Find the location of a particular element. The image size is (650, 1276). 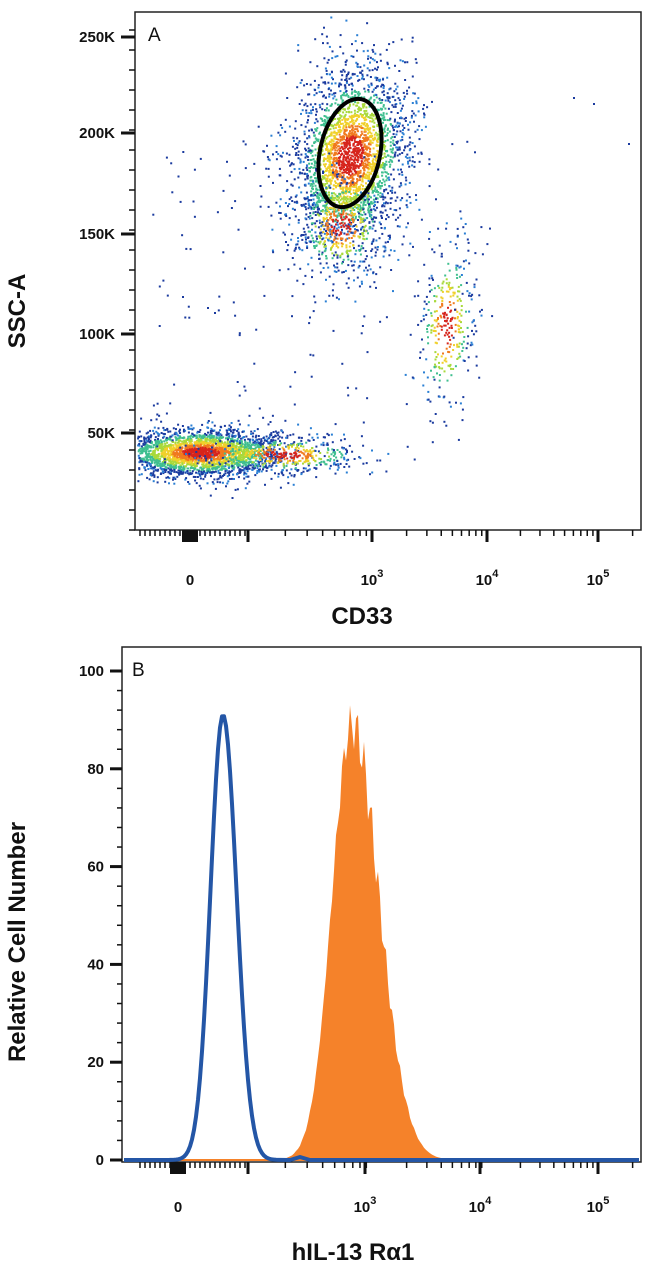

panel-b-y-tick-label: 0 is located at coordinates (100, 1160).